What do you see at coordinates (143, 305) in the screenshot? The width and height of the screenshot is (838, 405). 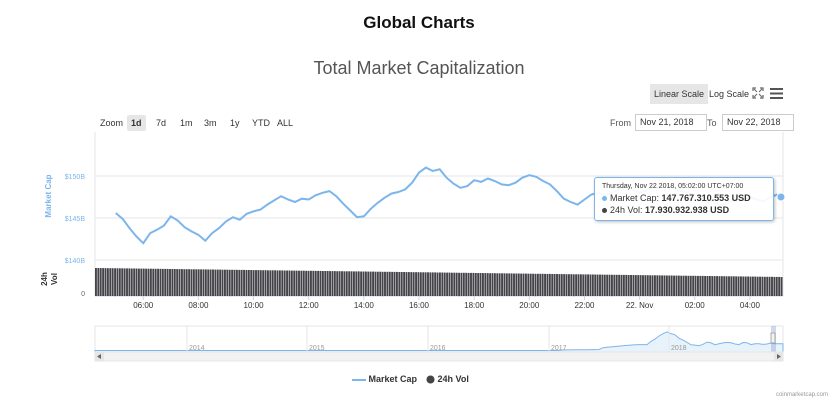 I see `x-tick-label: 06:00` at bounding box center [143, 305].